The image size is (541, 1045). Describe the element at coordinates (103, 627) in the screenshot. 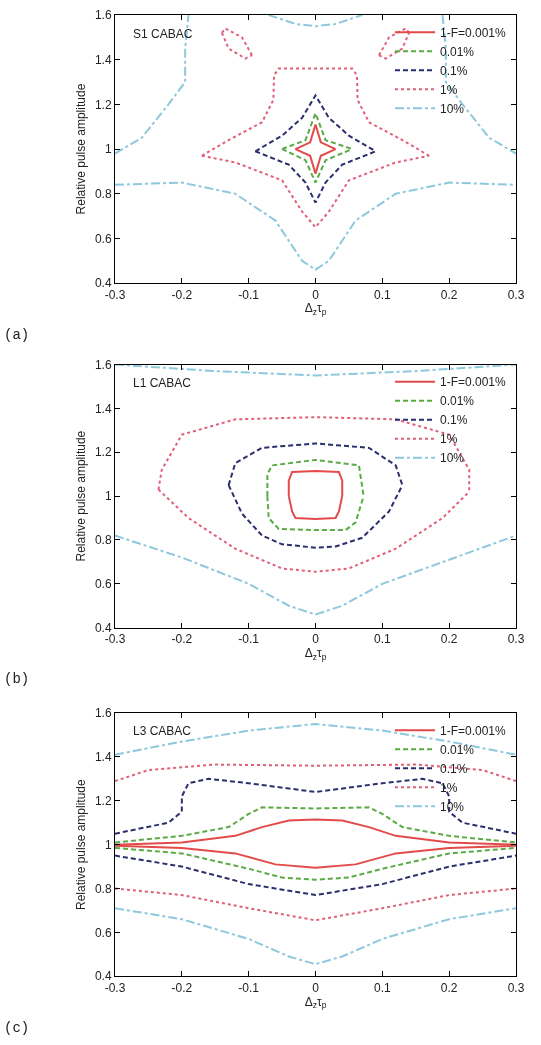

I see `y-tick-label: 0.4` at that location.